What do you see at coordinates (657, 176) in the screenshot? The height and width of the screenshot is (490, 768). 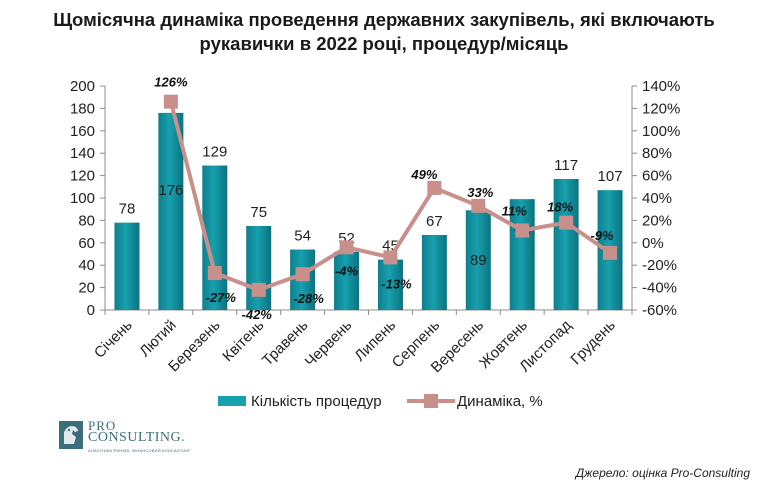 I see `y2-tick-label: 60%` at bounding box center [657, 176].